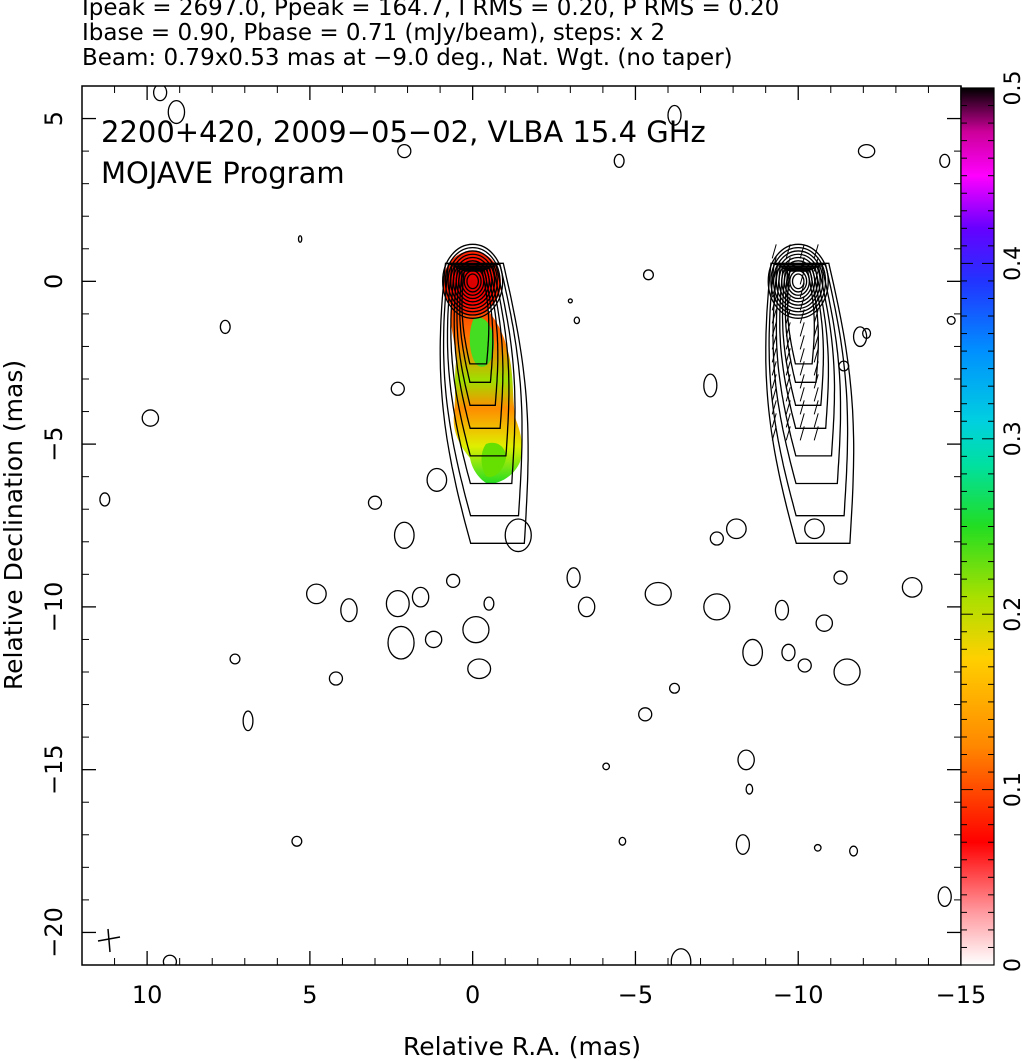  Describe the element at coordinates (54, 769) in the screenshot. I see `y-tick-label: −15` at that location.